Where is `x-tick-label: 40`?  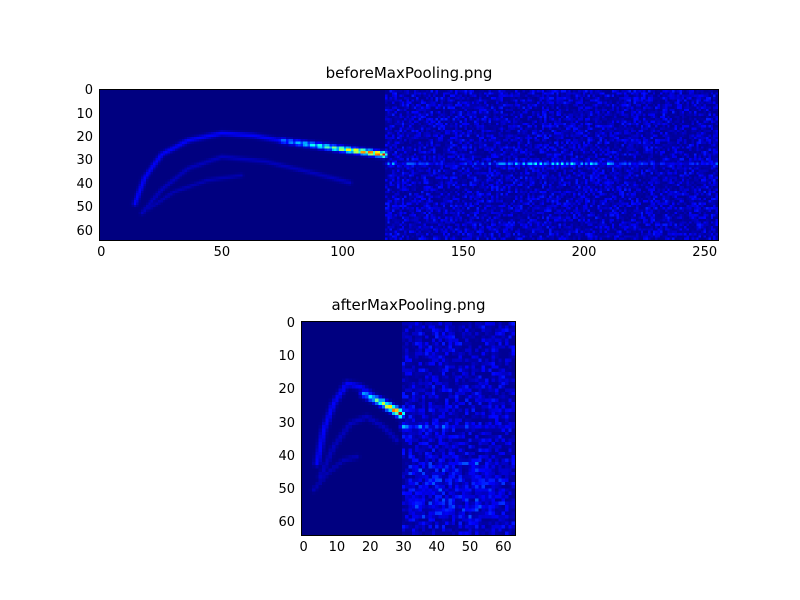 x-tick-label: 40 is located at coordinates (437, 547).